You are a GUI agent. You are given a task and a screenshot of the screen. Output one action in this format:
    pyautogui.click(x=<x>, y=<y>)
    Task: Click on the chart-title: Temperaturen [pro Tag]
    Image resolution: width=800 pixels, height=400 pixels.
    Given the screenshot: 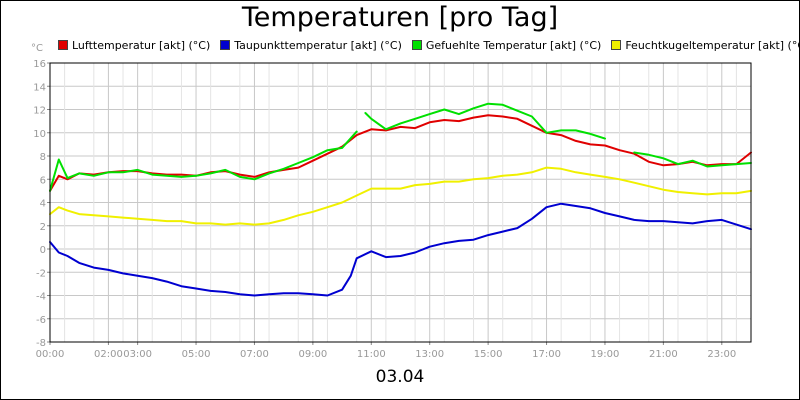 What is the action you would take?
    pyautogui.click(x=400, y=17)
    